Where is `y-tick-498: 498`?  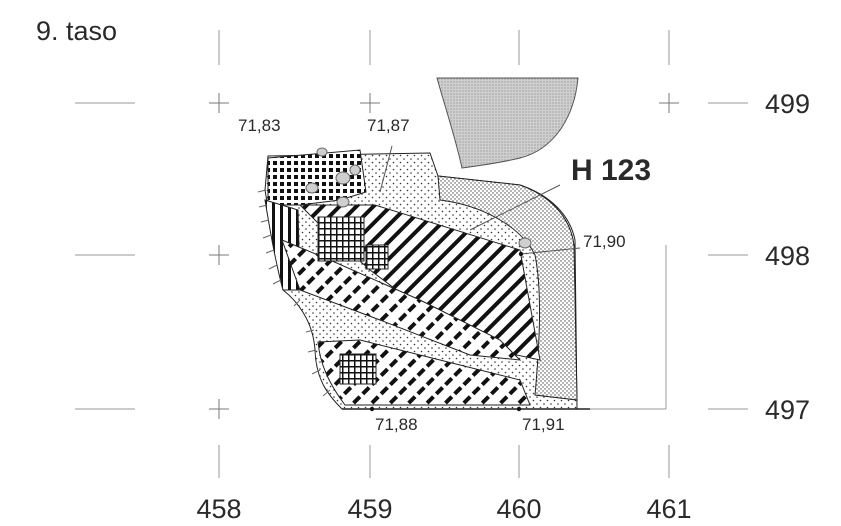
y-tick-498: 498 is located at coordinates (787, 256).